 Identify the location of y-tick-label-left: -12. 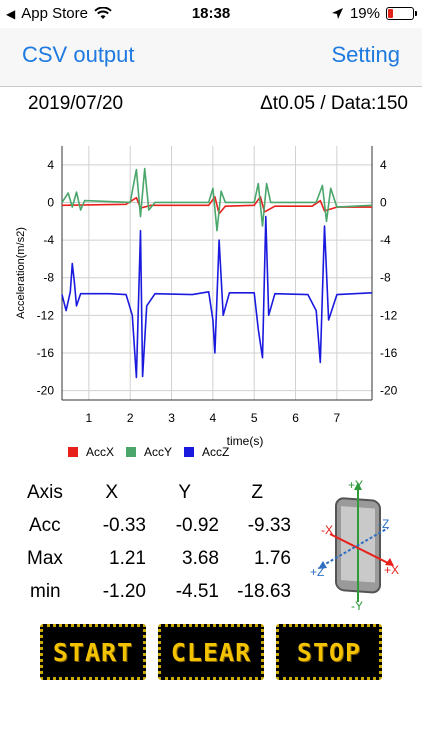
(46, 315).